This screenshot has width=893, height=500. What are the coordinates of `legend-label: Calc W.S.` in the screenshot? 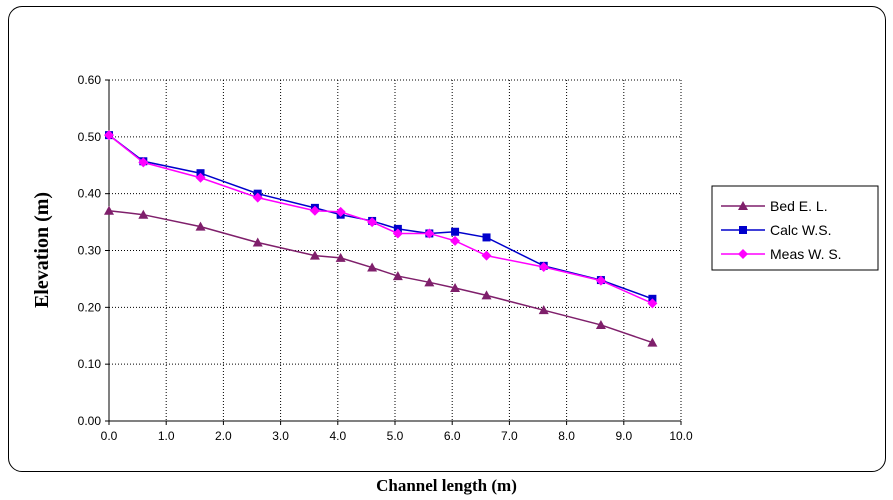 It's located at (800, 230).